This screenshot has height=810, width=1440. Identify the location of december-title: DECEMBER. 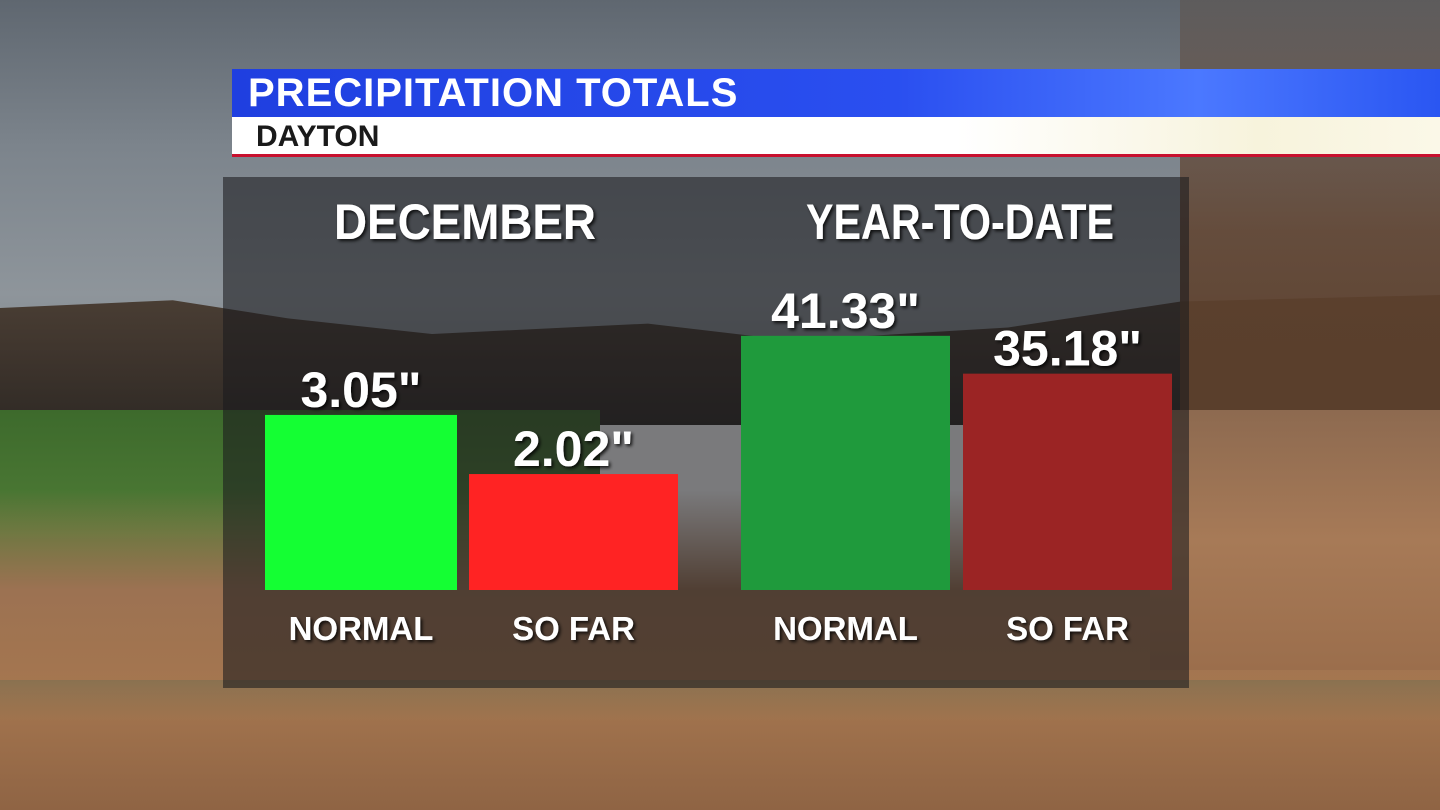
(465, 222).